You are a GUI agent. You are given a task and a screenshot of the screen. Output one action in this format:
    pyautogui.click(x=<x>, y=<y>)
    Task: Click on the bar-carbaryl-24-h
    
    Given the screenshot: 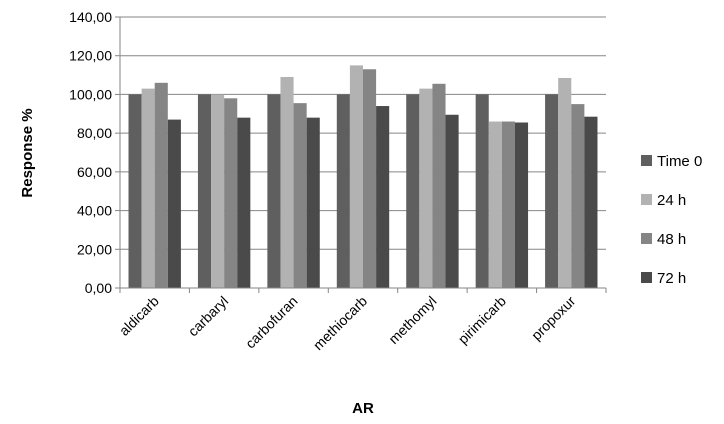 What is the action you would take?
    pyautogui.click(x=218, y=191)
    